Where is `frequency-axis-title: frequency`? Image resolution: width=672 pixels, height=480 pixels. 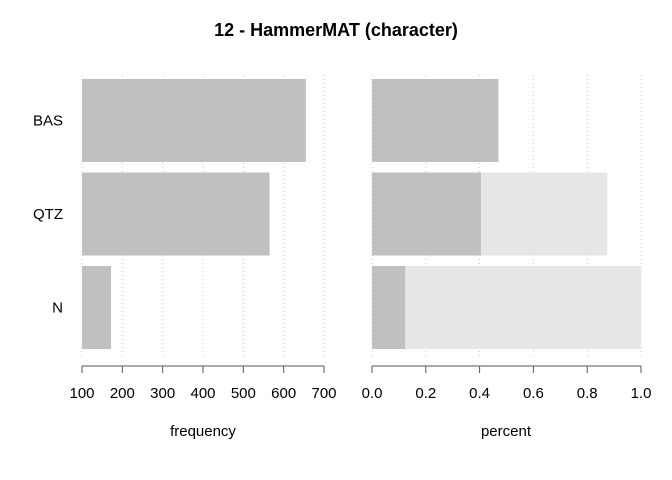 frequency-axis-title: frequency is located at coordinates (203, 431).